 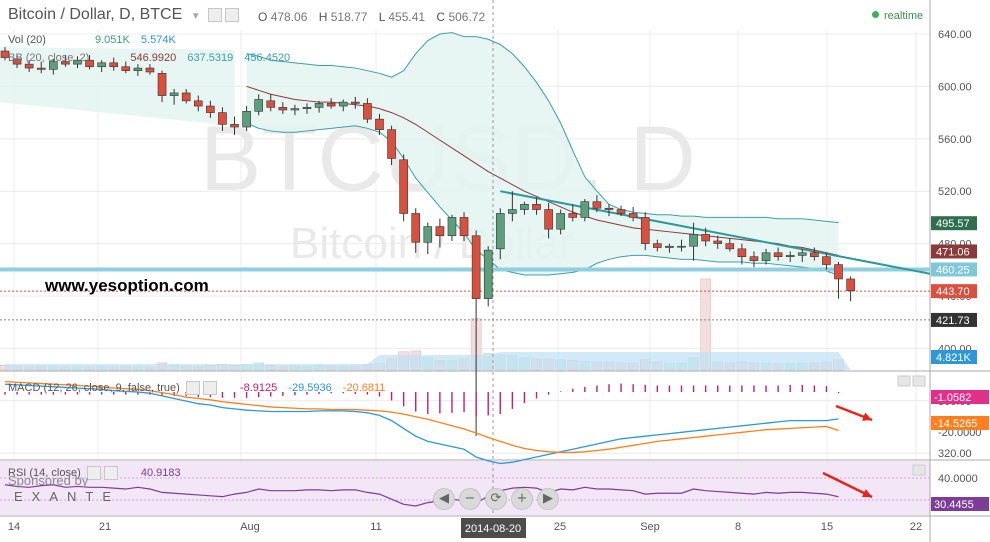 I want to click on macd-hist-value: -8.9125, so click(x=258, y=387).